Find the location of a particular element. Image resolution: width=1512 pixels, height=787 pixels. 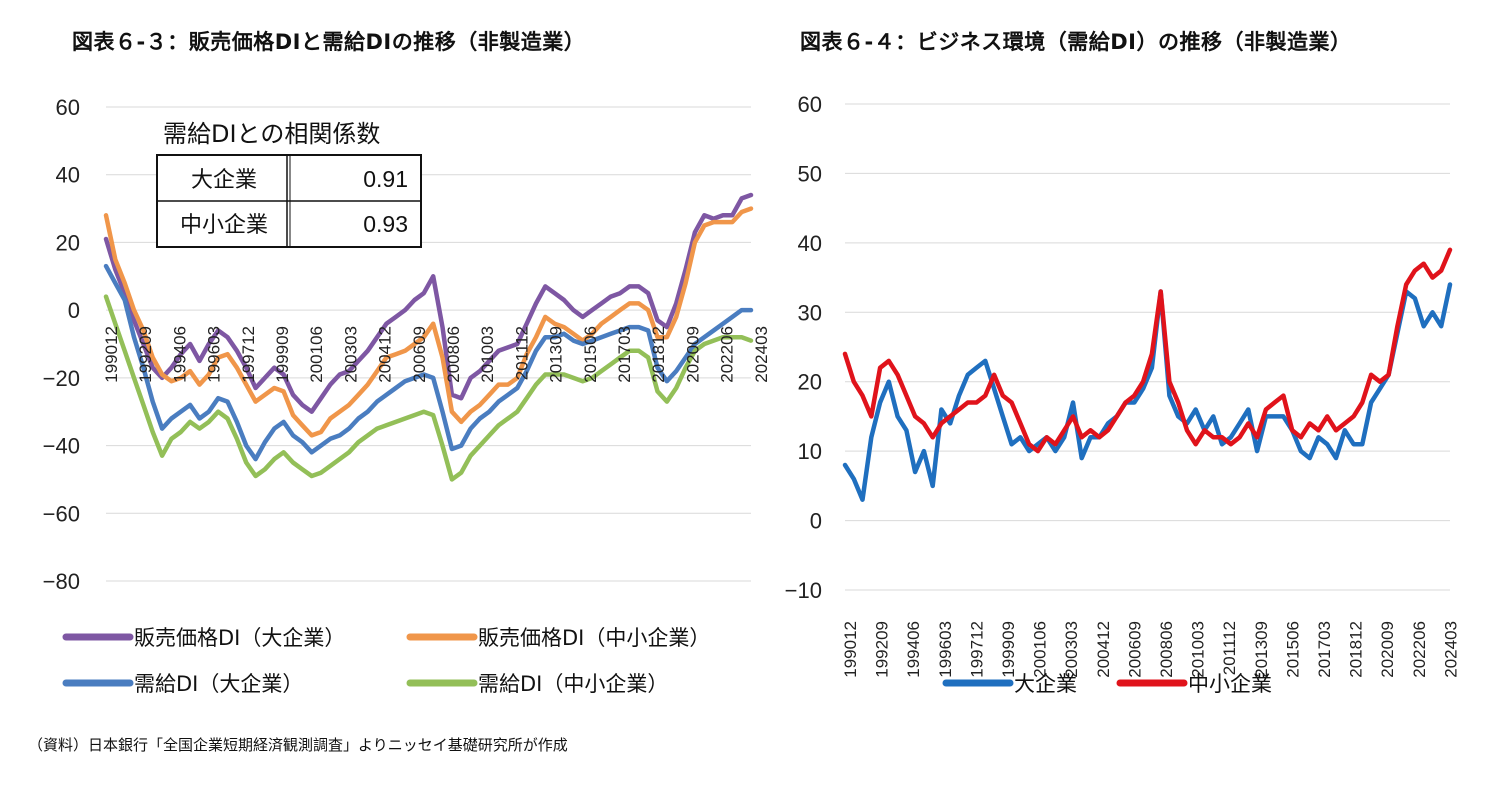

chart-left-title: 図表６-３：販売価格DIと需給DIの推移（非製造業） is located at coordinates (329, 42).